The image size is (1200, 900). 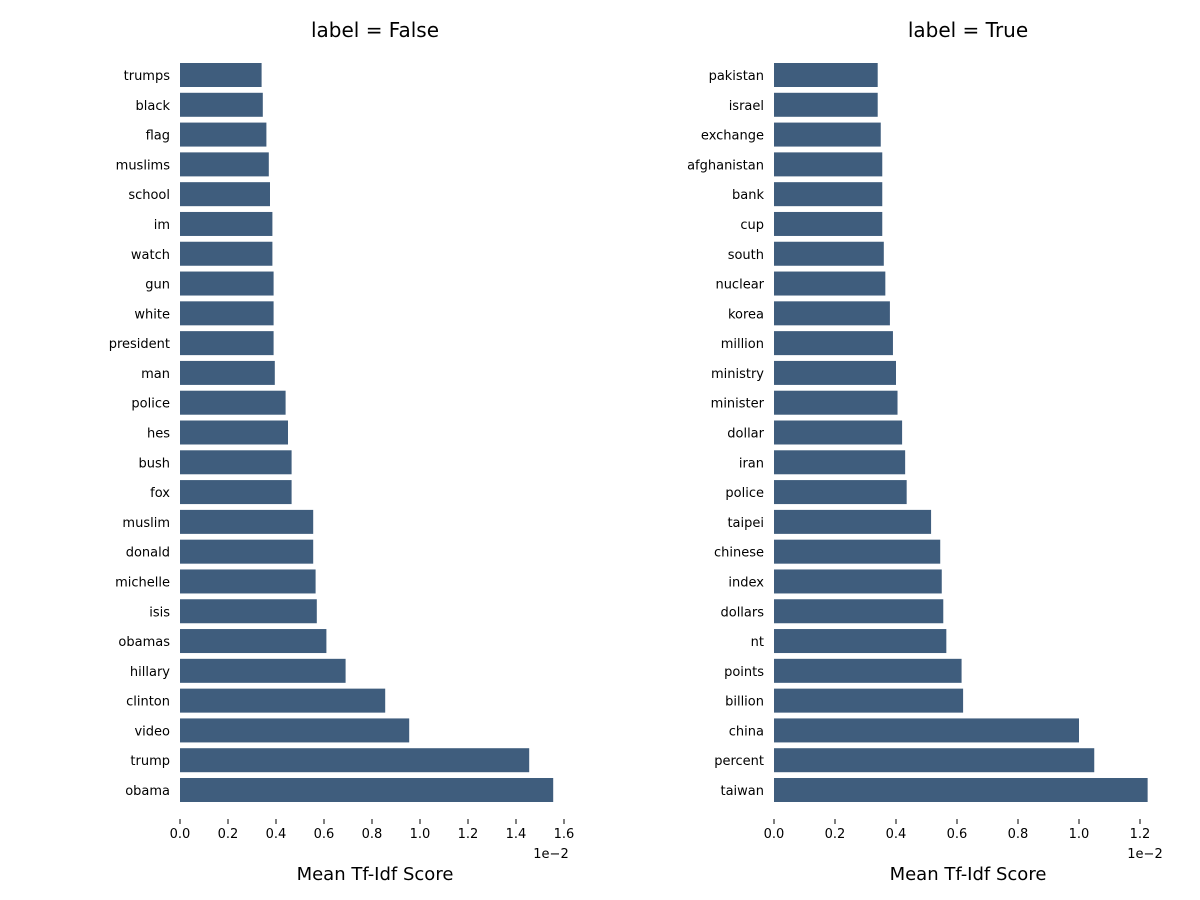 I want to click on left-y-tick-label: black, so click(x=152, y=106).